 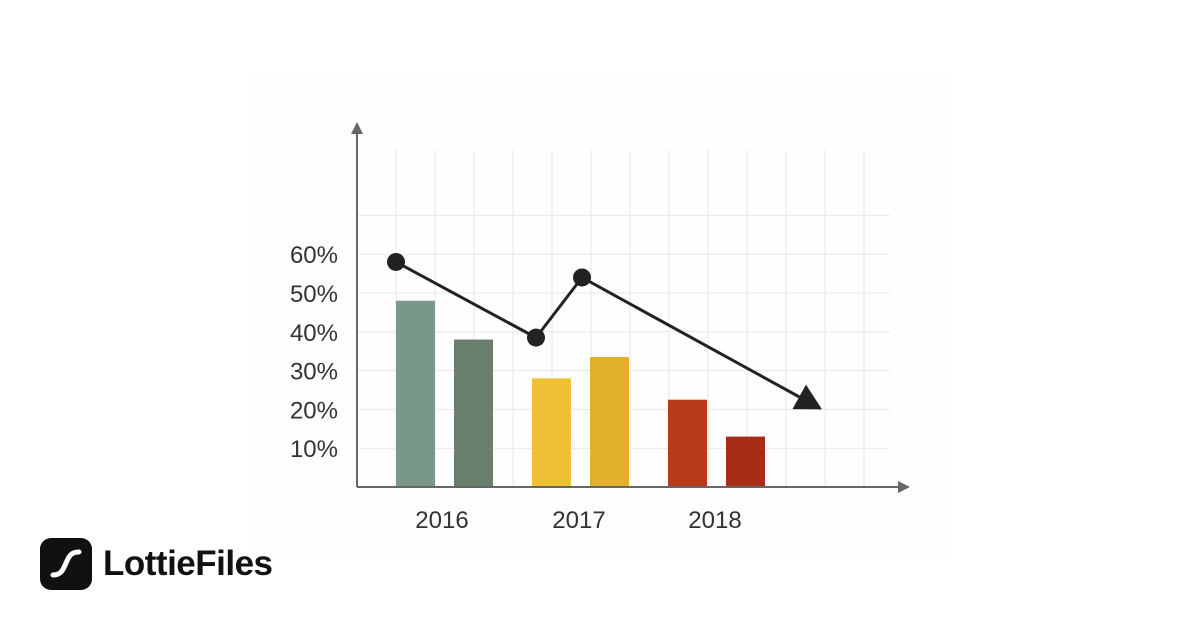 What do you see at coordinates (66, 564) in the screenshot?
I see `lottiefiles-logo-icon` at bounding box center [66, 564].